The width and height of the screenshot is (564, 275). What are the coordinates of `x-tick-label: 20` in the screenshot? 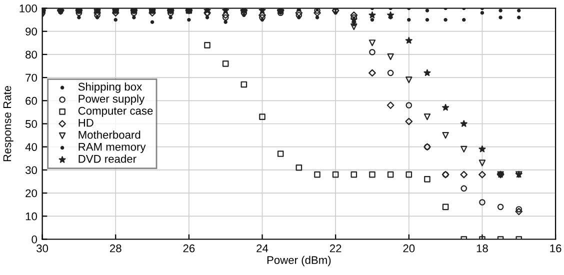 It's located at (409, 248).